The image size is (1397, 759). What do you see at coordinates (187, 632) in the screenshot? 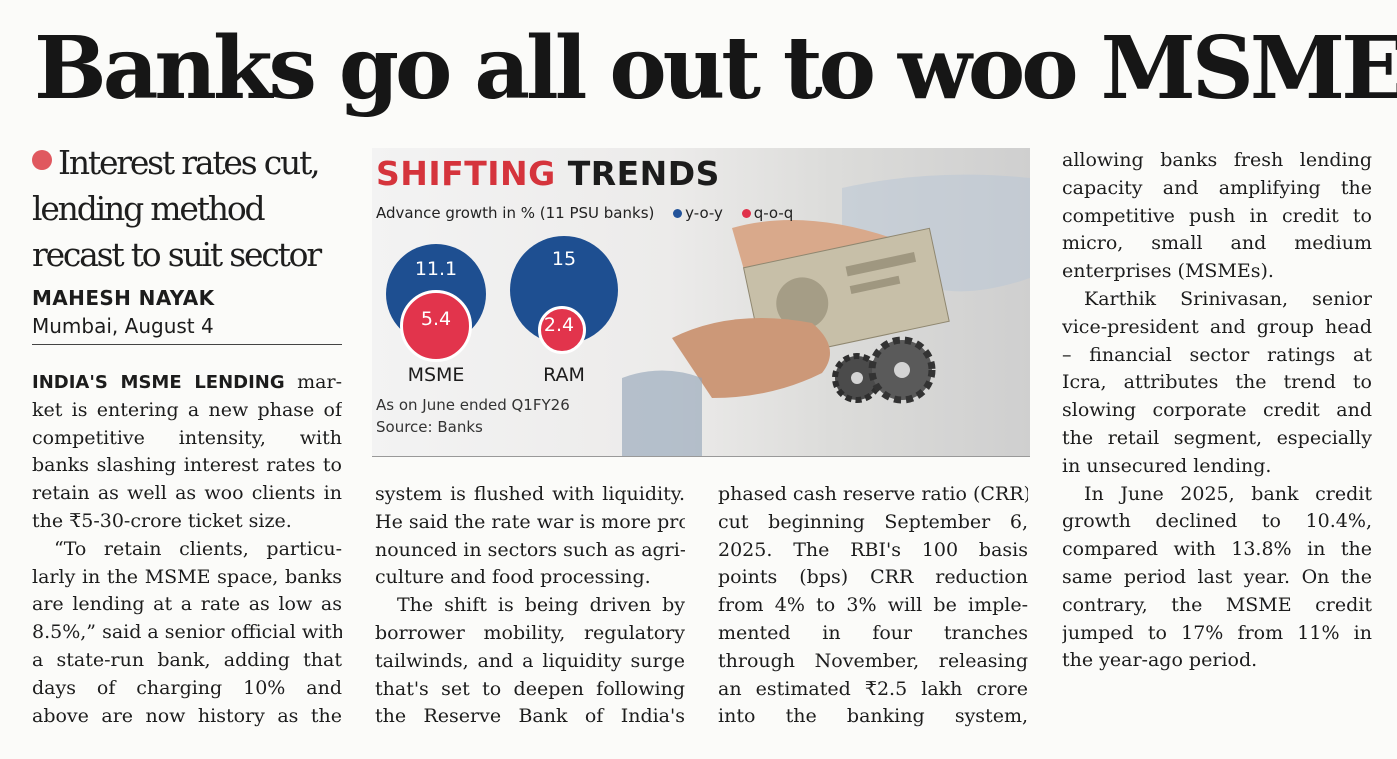
I see `text-line: 8.5%,” said a senior official with` at bounding box center [187, 632].